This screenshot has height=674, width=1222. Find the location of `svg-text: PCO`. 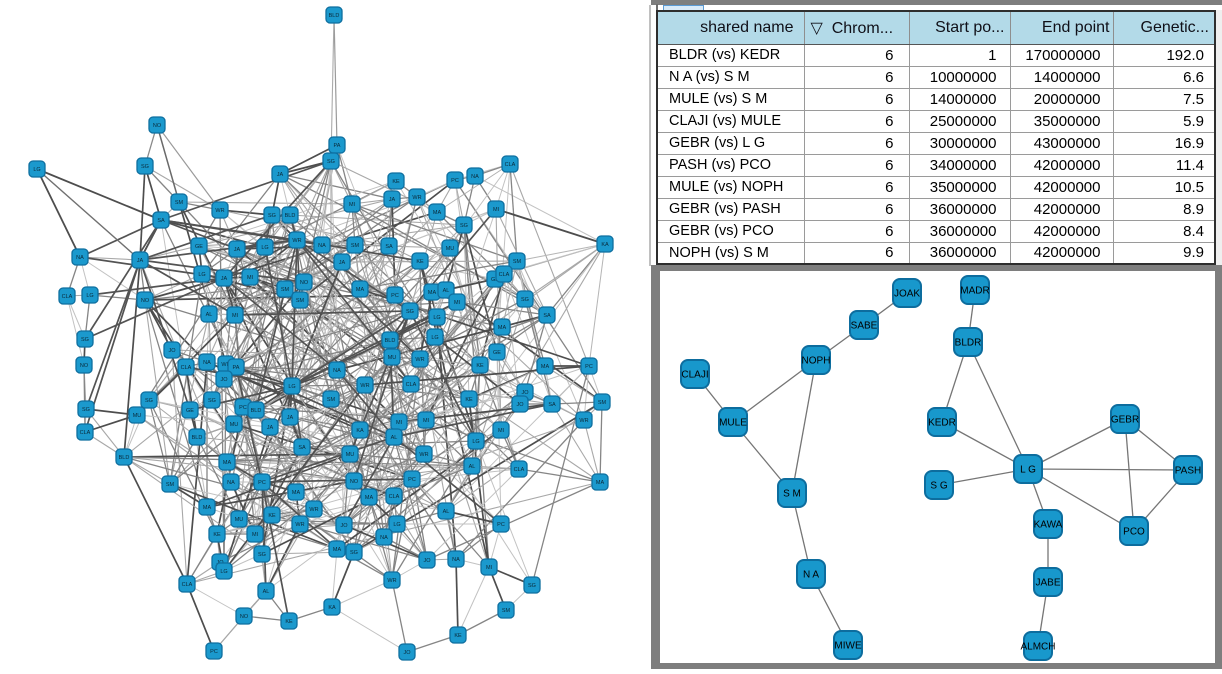

svg-text: PCO is located at coordinates (1134, 532).